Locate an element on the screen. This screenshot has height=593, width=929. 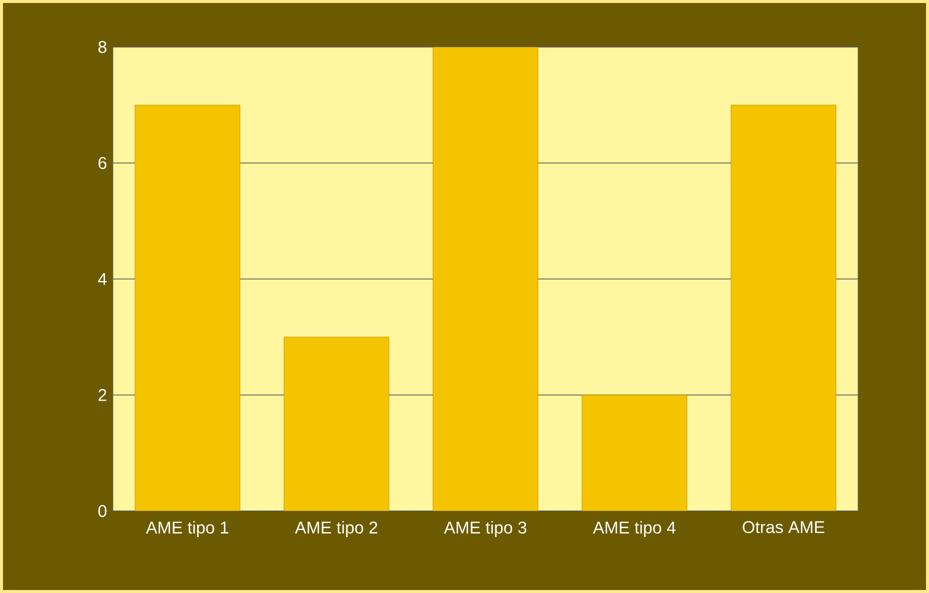
x-tick-label: AME tipo 1 is located at coordinates (187, 529).